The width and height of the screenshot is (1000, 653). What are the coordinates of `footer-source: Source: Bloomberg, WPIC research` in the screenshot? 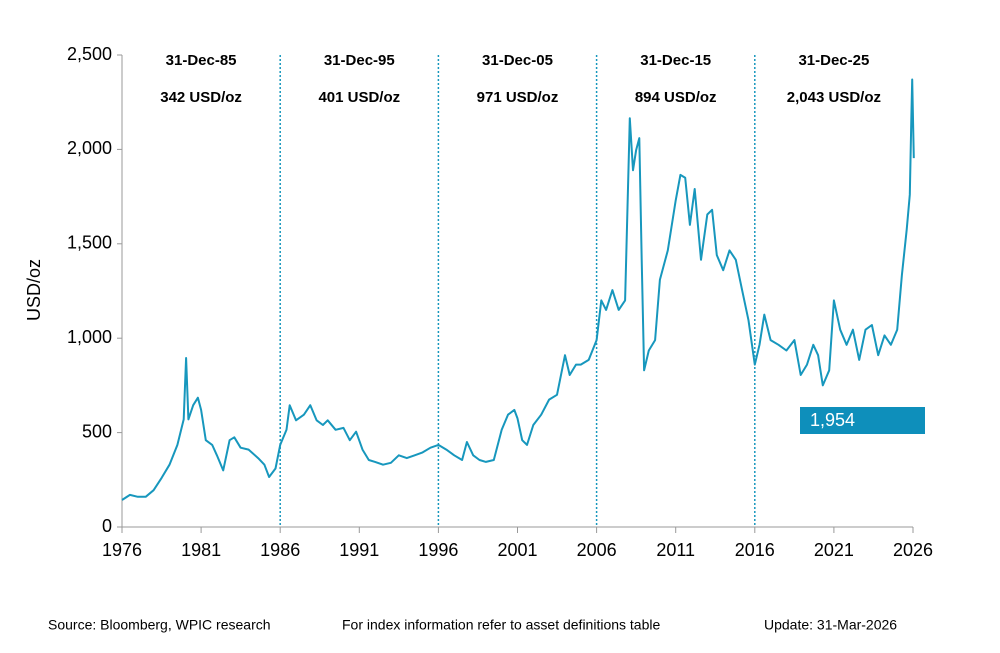 It's located at (159, 625).